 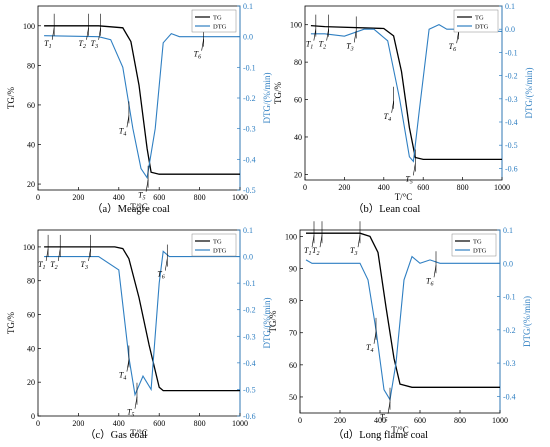 I want to click on marker-label-sub: 5, so click(x=385, y=421).